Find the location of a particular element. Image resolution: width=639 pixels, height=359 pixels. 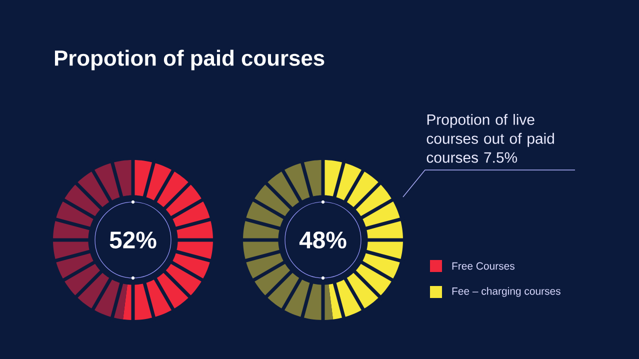

legend-label: Fee – charging courses is located at coordinates (506, 292).